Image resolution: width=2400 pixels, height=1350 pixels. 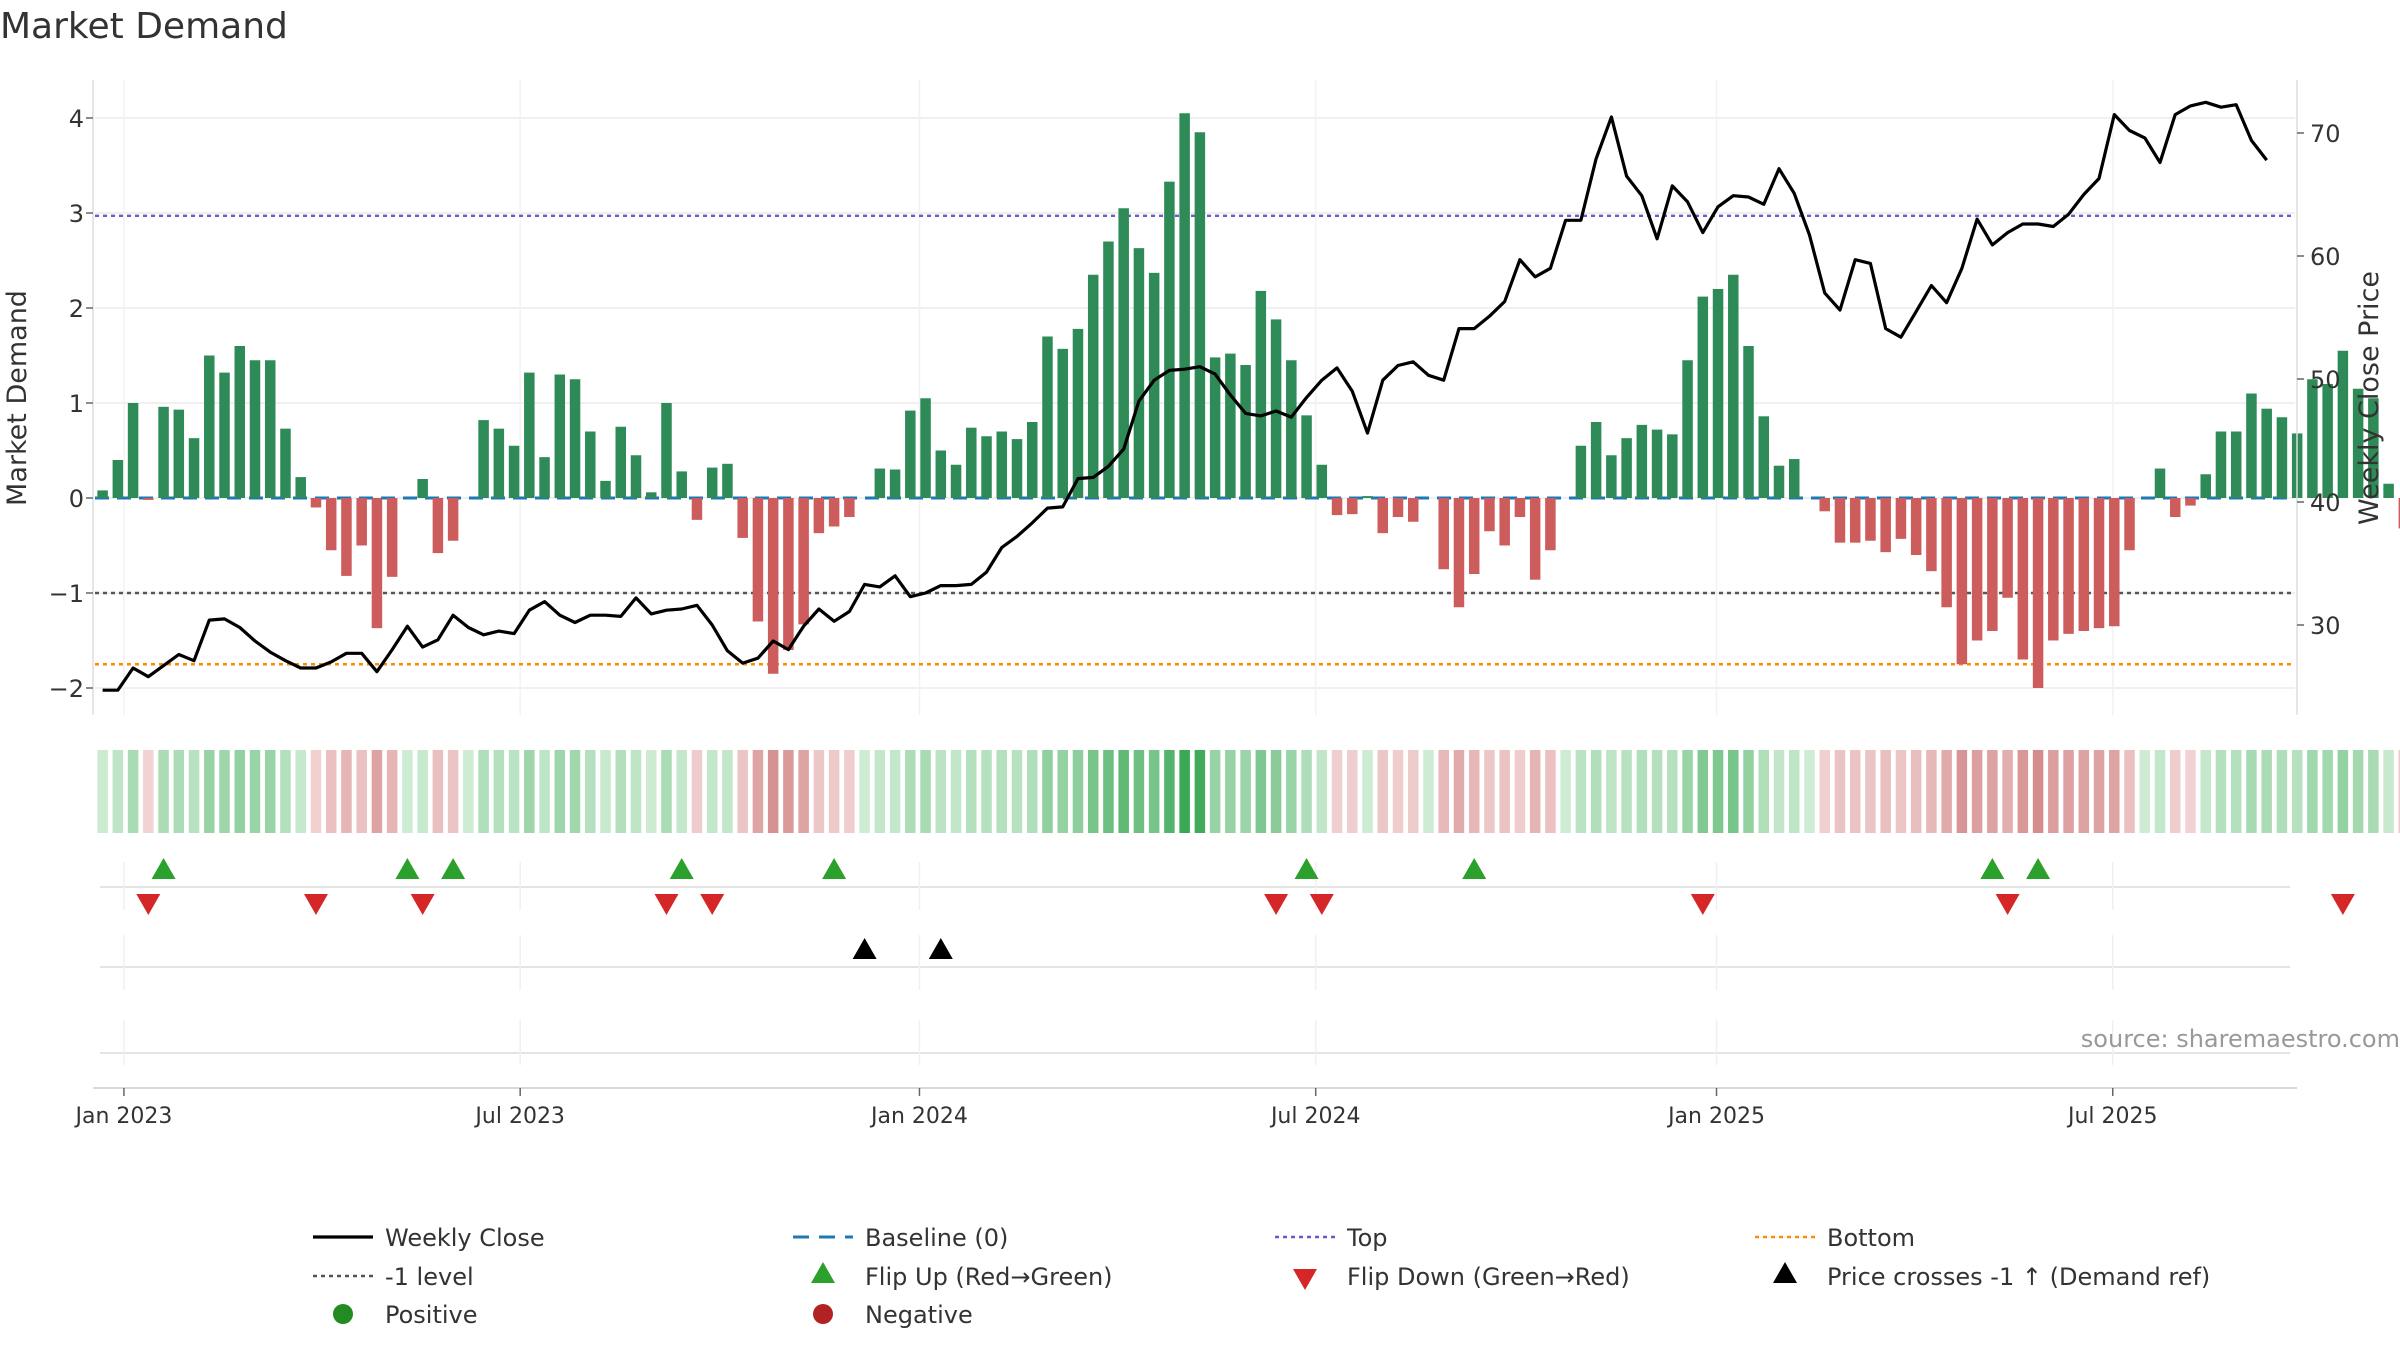 I want to click on legend-label: -1 level, so click(x=429, y=1277).